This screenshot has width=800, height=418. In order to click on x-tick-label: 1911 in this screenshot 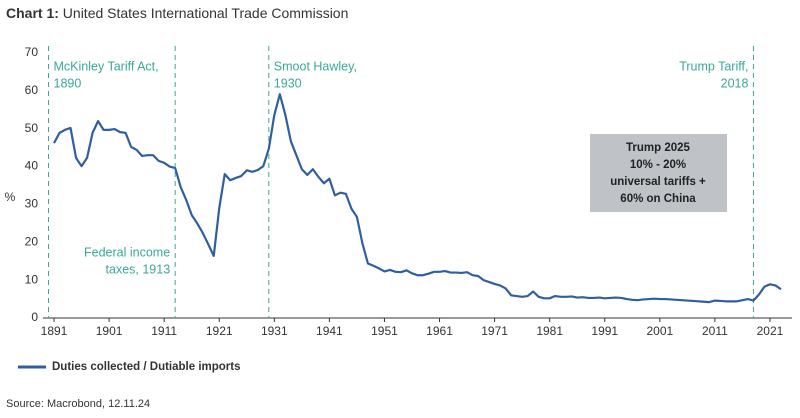, I will do `click(164, 331)`.